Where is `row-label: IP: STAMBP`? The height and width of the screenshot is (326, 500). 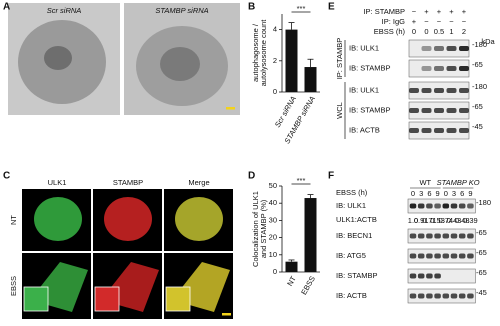
row-label: IP: STAMBP is located at coordinates (384, 11).